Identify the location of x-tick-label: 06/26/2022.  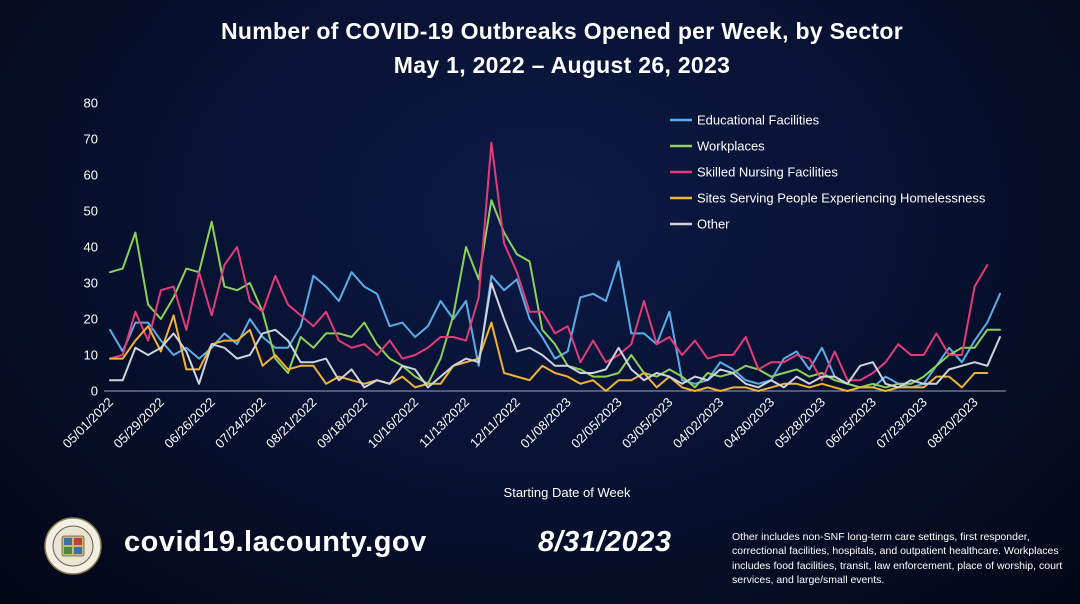
(189, 423).